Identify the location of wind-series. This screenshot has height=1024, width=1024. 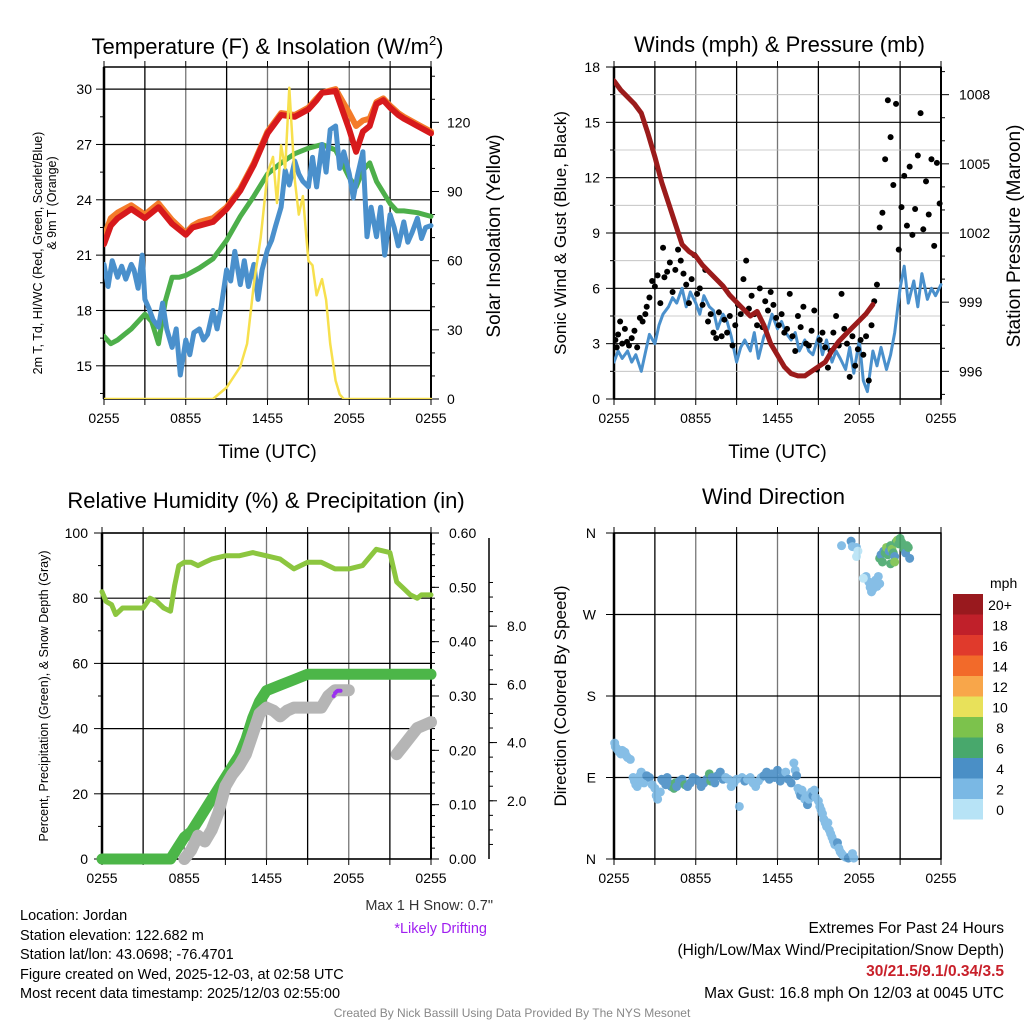
(778, 236).